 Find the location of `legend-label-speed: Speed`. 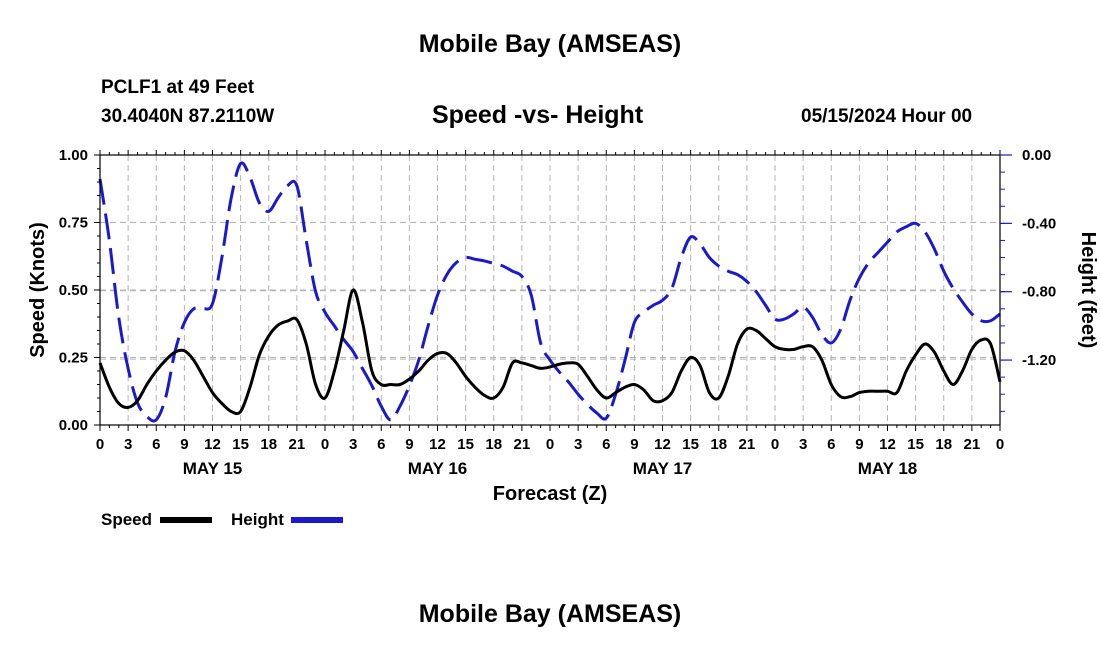

legend-label-speed: Speed is located at coordinates (126, 519).